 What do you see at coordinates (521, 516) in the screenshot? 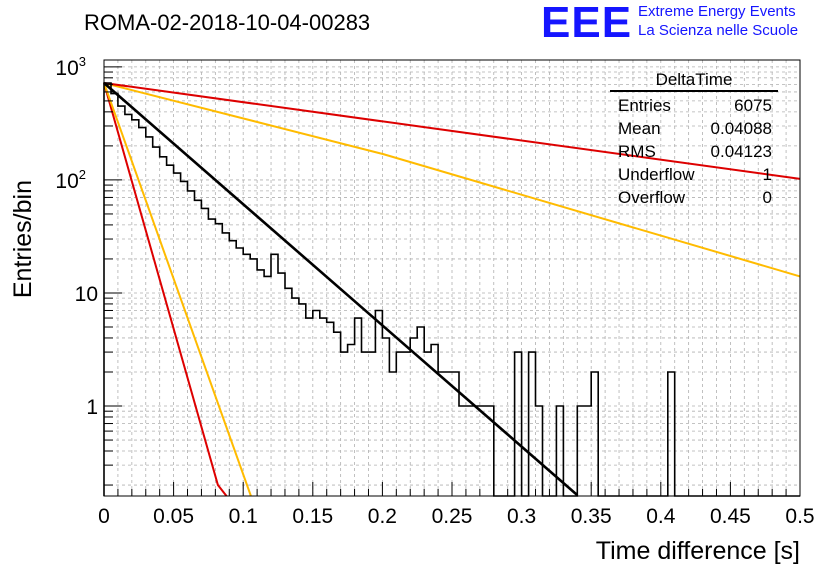
I see `x-tick-label: 0.3` at bounding box center [521, 516].